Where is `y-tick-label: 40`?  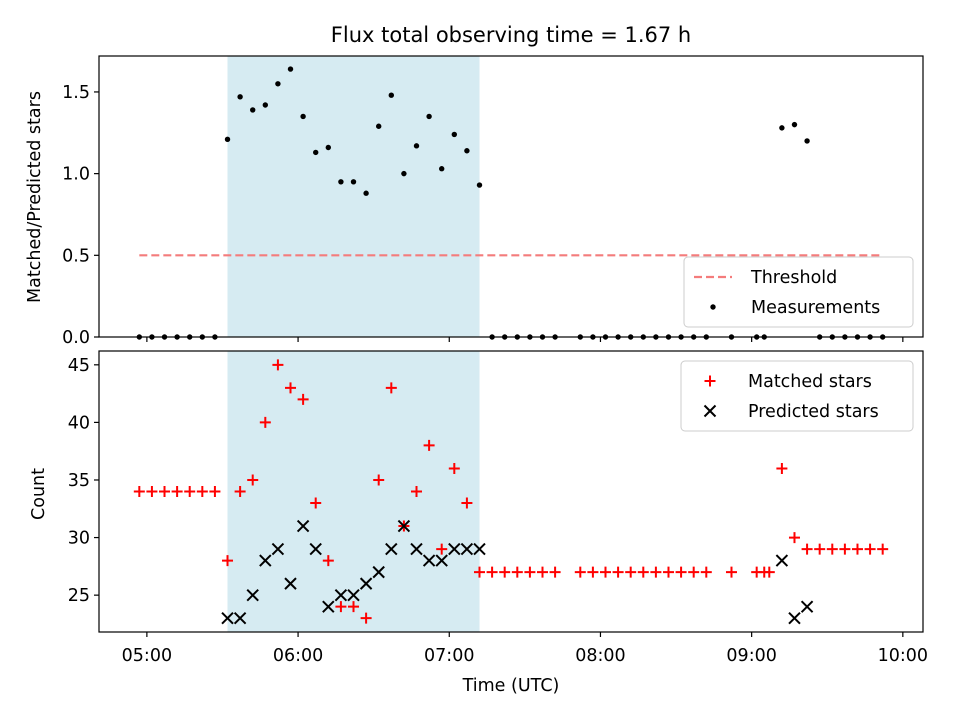 y-tick-label: 40 is located at coordinates (79, 423).